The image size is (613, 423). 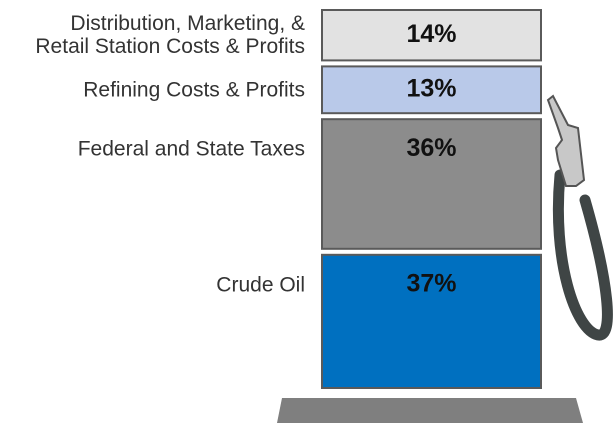 What do you see at coordinates (191, 149) in the screenshot?
I see `category-label: Federal and State Taxes` at bounding box center [191, 149].